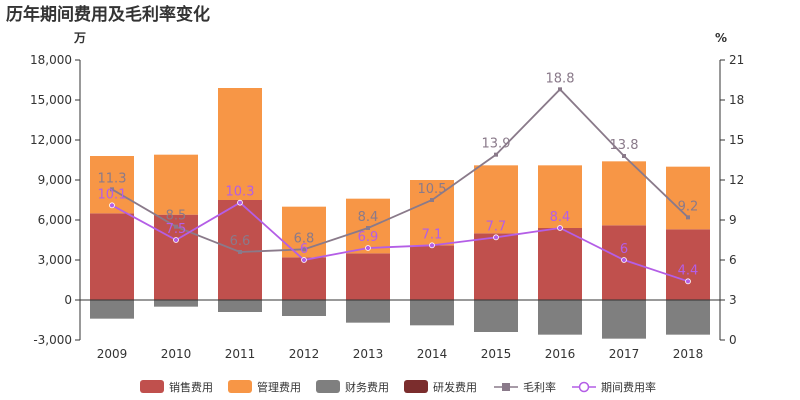 Image resolution: width=800 pixels, height=400 pixels. What do you see at coordinates (52, 340) in the screenshot?
I see `left-tick-label: -3,000` at bounding box center [52, 340].